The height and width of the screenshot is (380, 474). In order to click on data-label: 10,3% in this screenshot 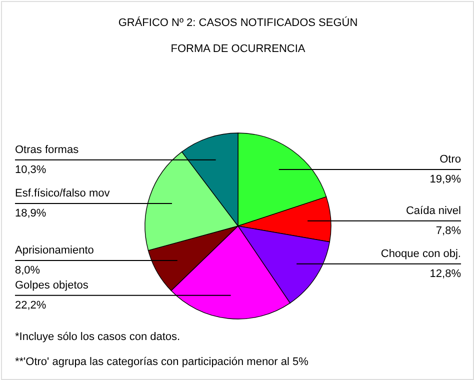, I will do `click(30, 170)`.